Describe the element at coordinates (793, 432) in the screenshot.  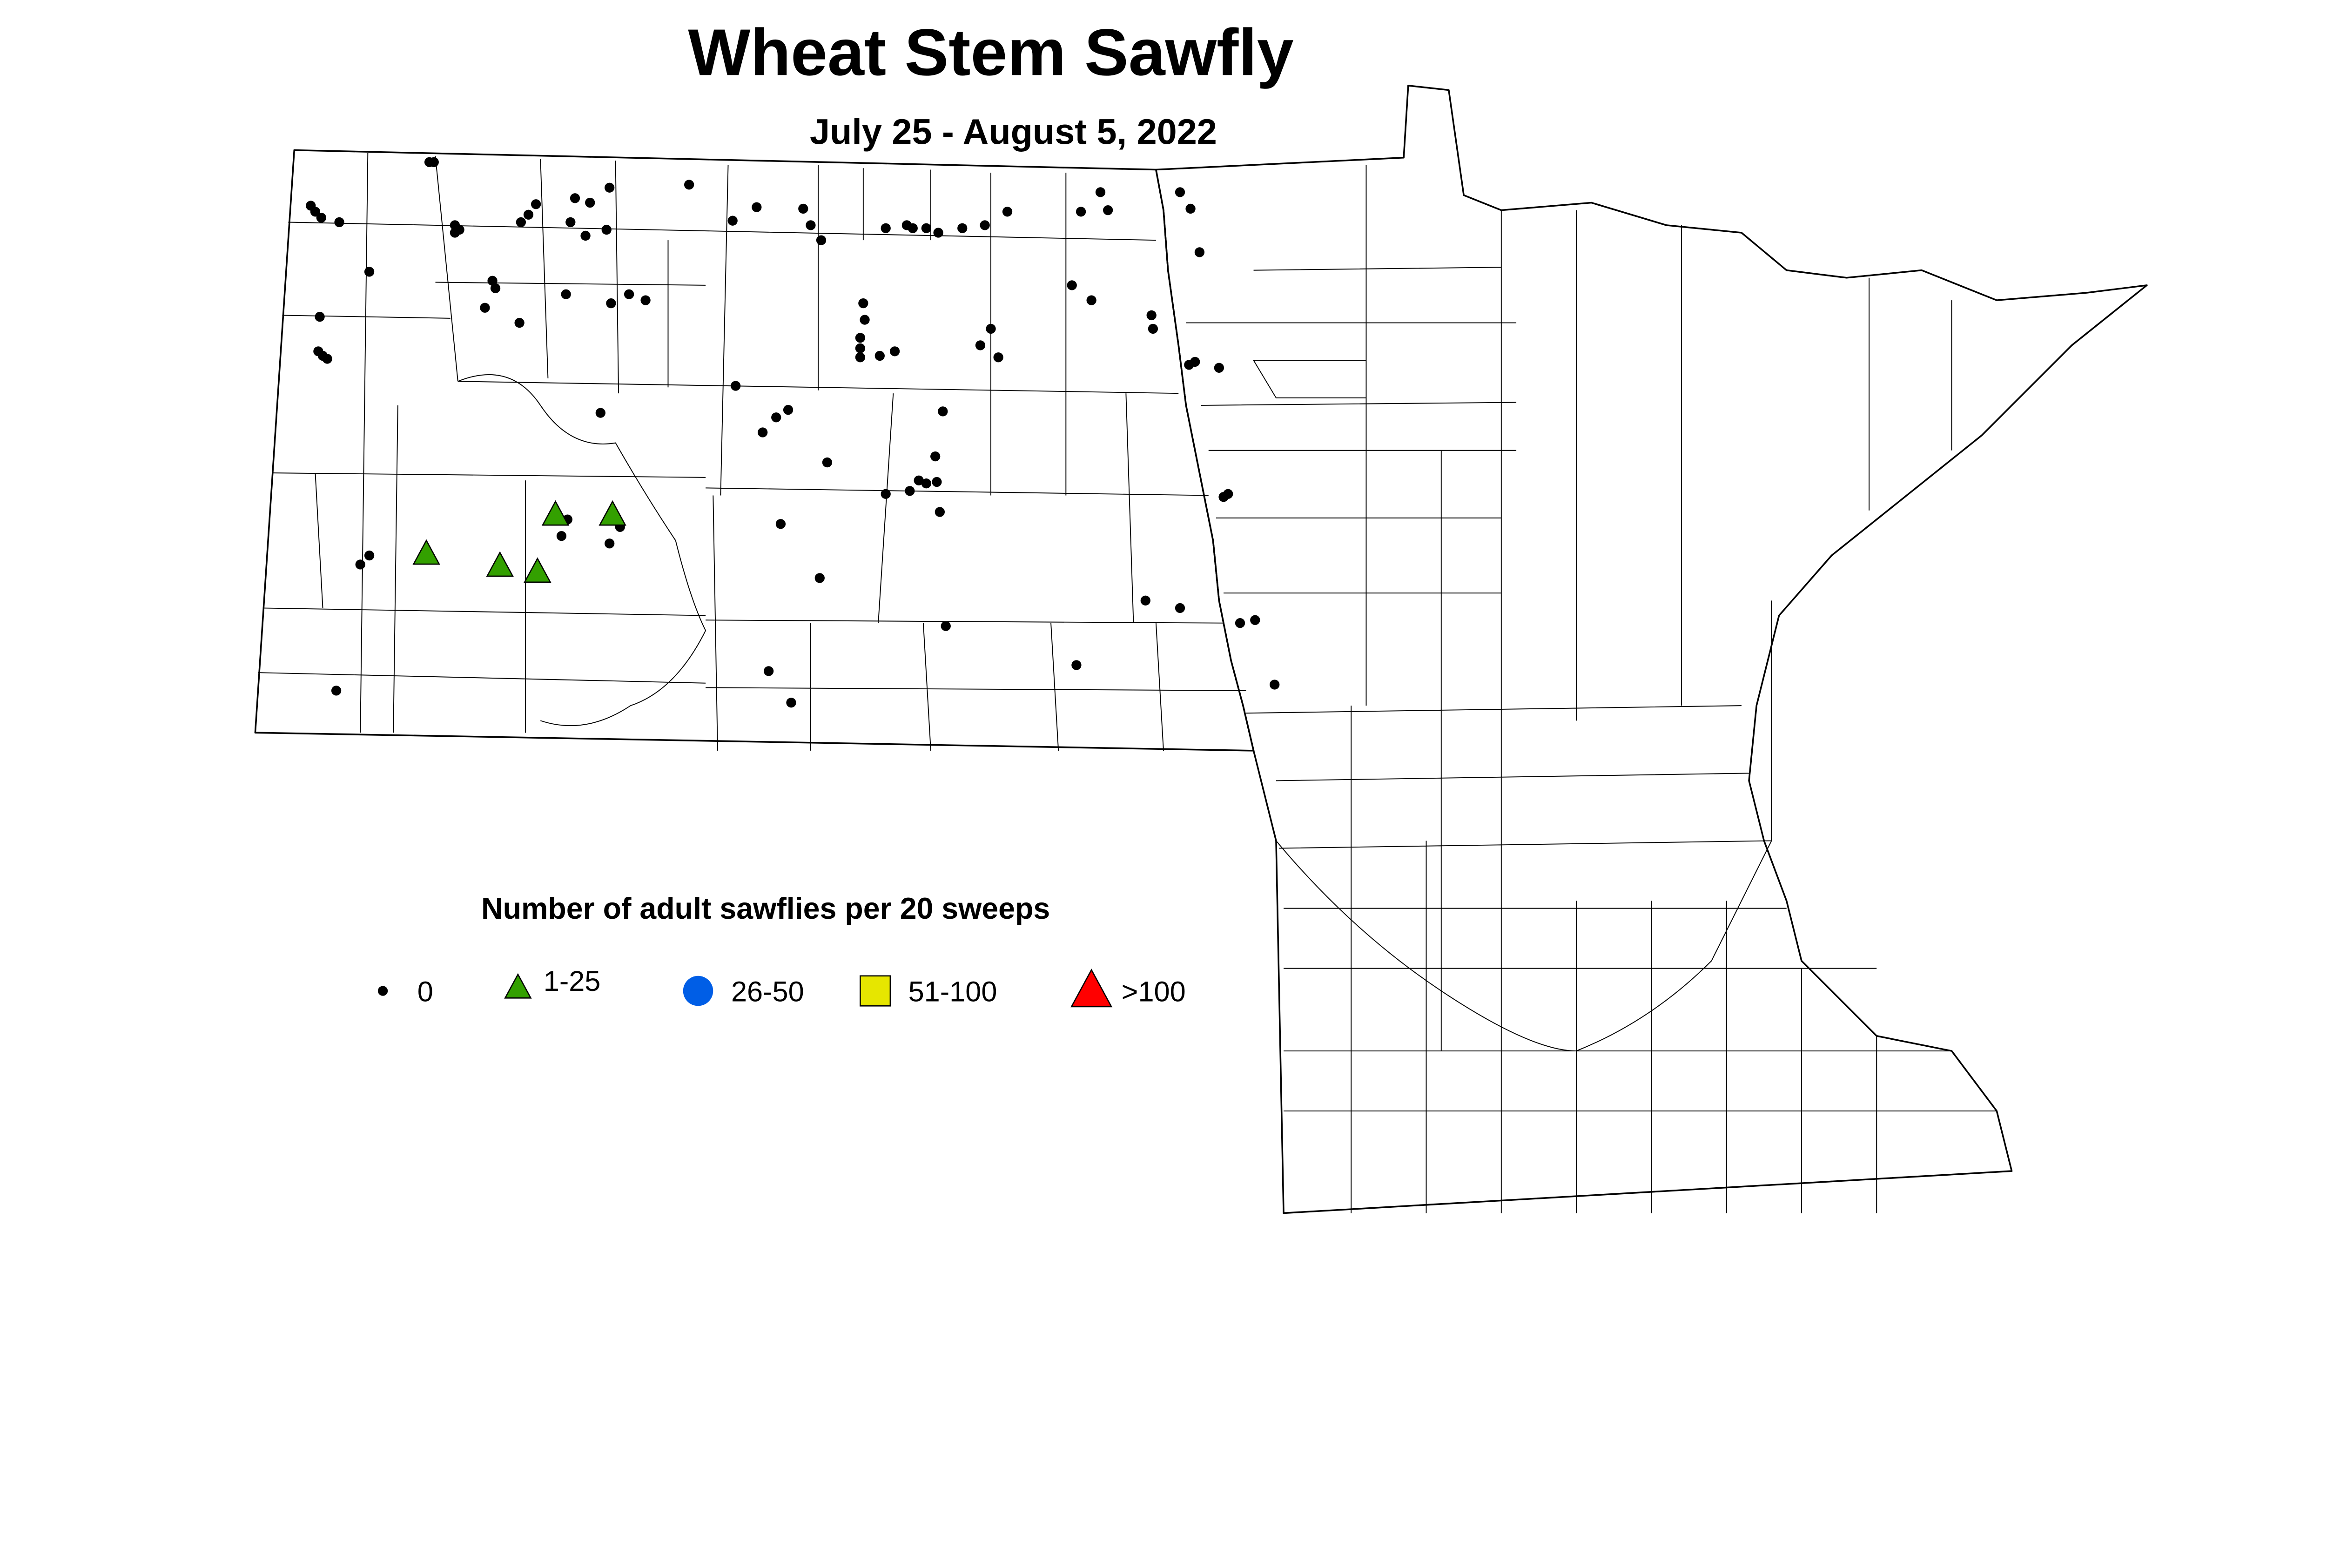
I see `sample-sites` at that location.